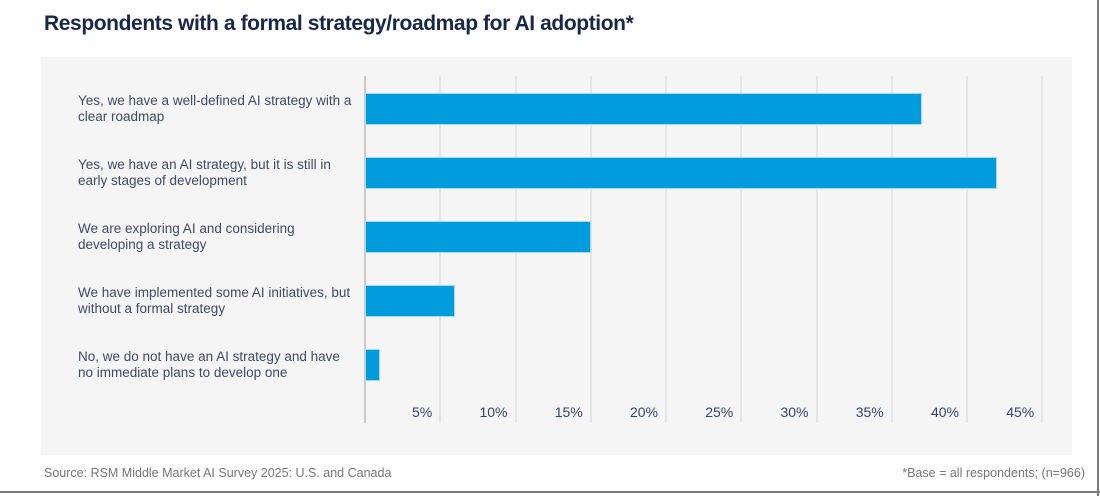  Describe the element at coordinates (1098, 248) in the screenshot. I see `frame-border-right` at that location.